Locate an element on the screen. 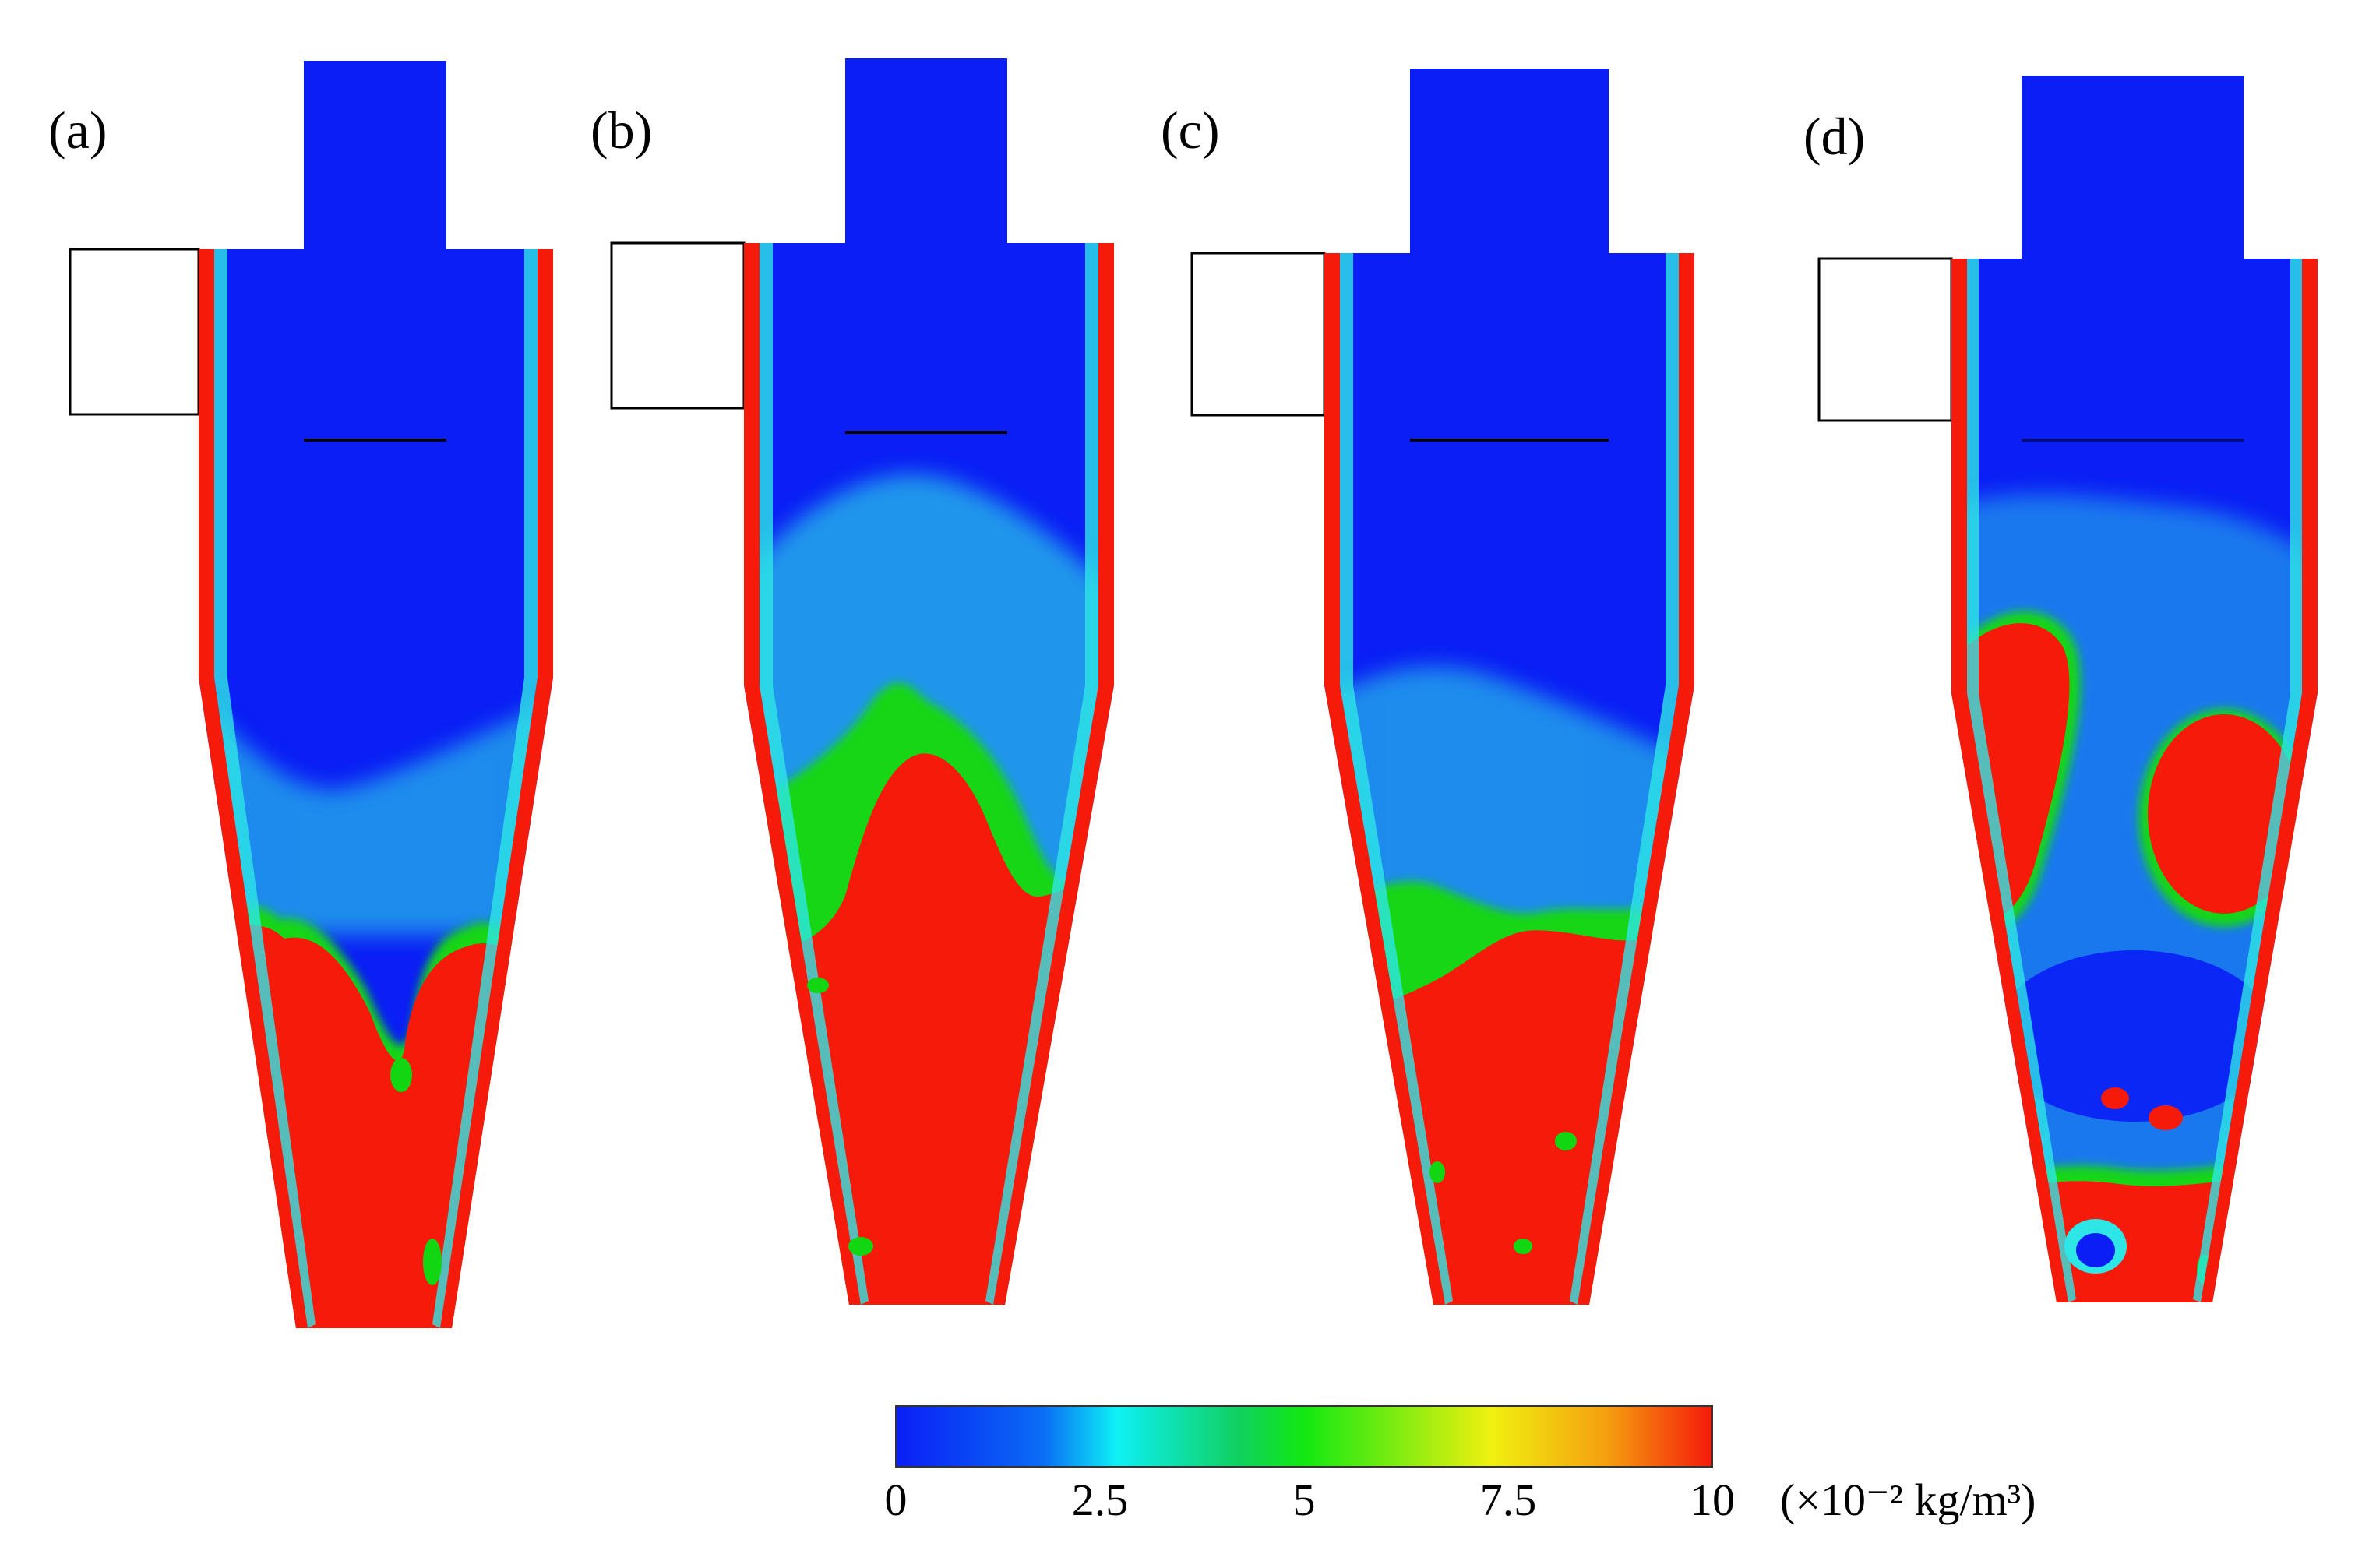 This screenshot has width=2376, height=1568. inlet-duct-d is located at coordinates (1885, 339).